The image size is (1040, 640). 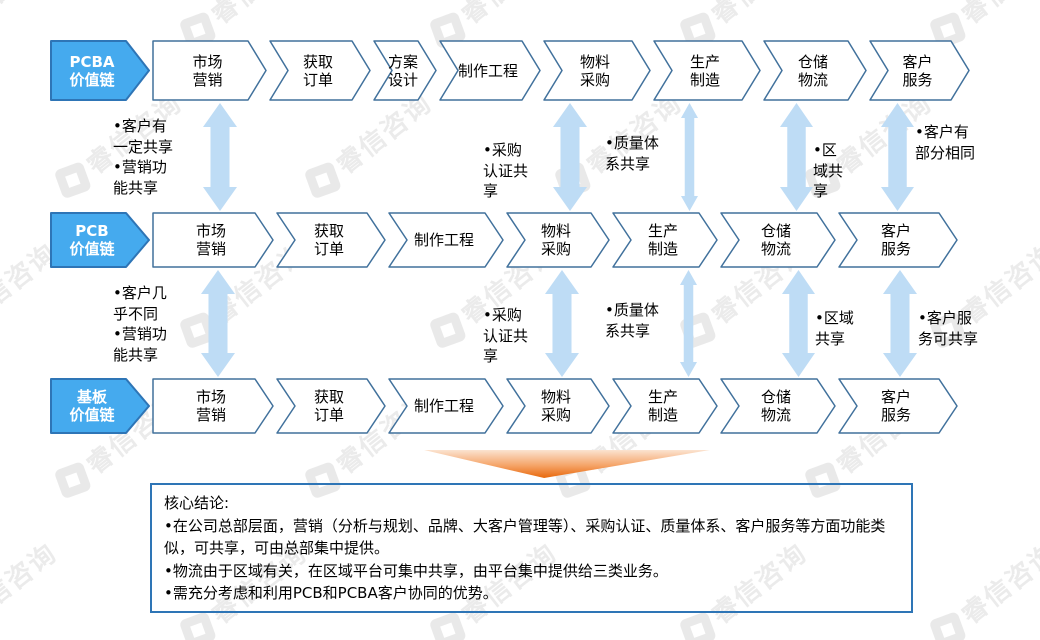 What do you see at coordinates (331, 593) in the screenshot?
I see `conclusion-bullet: •需充分考虑和利用PCB和PCBA客户协同的优势。` at bounding box center [331, 593].